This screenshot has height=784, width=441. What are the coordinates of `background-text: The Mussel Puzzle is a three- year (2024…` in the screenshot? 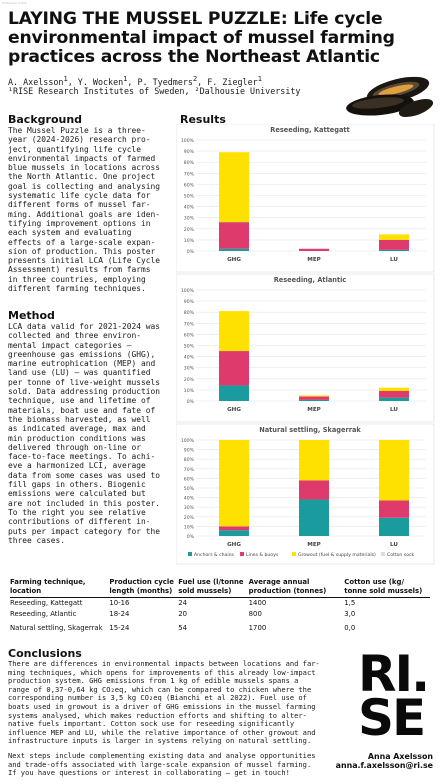 It's located at (84, 210).